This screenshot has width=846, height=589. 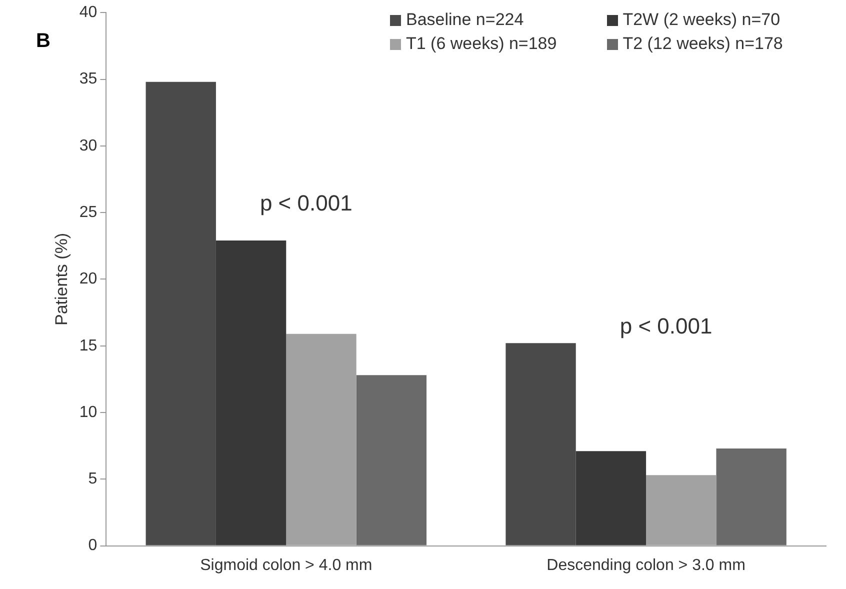 What do you see at coordinates (701, 20) in the screenshot?
I see `legend-label: T2W (2 weeks) n=70` at bounding box center [701, 20].